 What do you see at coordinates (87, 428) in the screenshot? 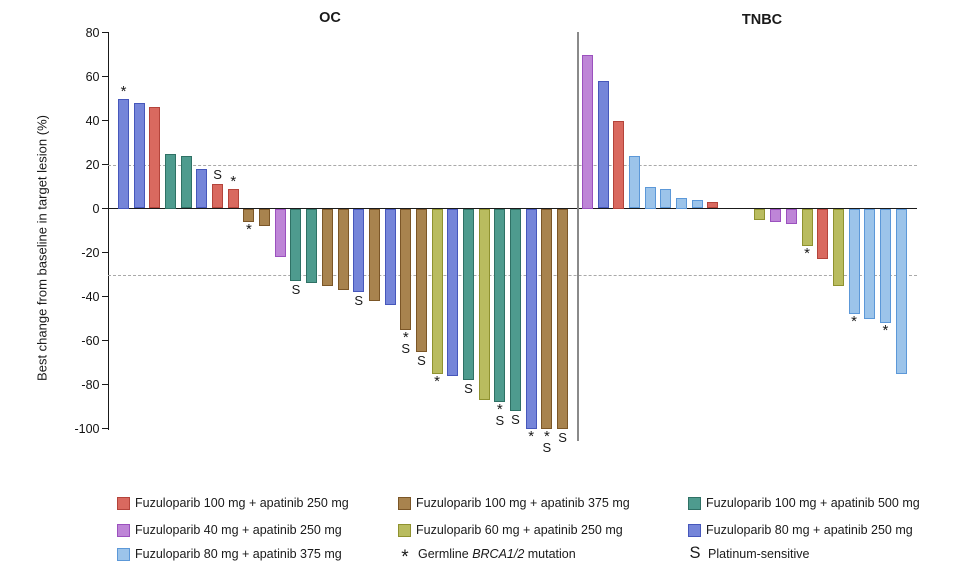
I see `y-tick-label: -100` at bounding box center [87, 428].